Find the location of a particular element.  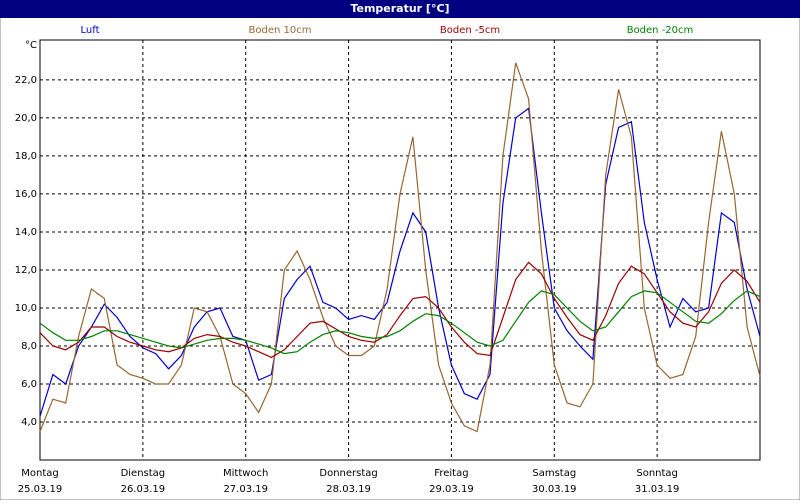

y-tick-label: 6,0 is located at coordinates (29, 384).